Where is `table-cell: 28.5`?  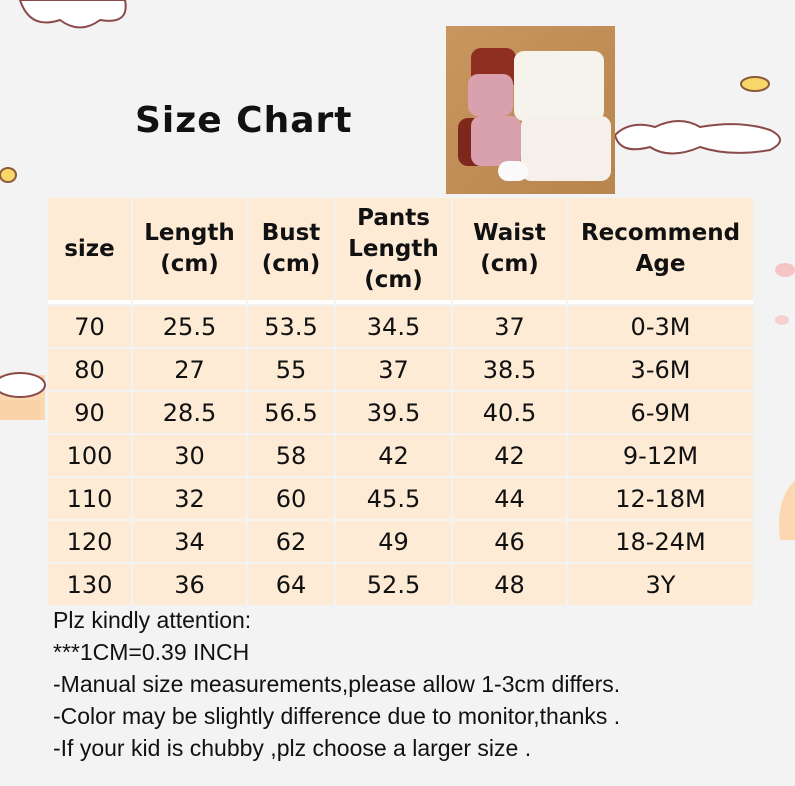
table-cell: 28.5 is located at coordinates (189, 412).